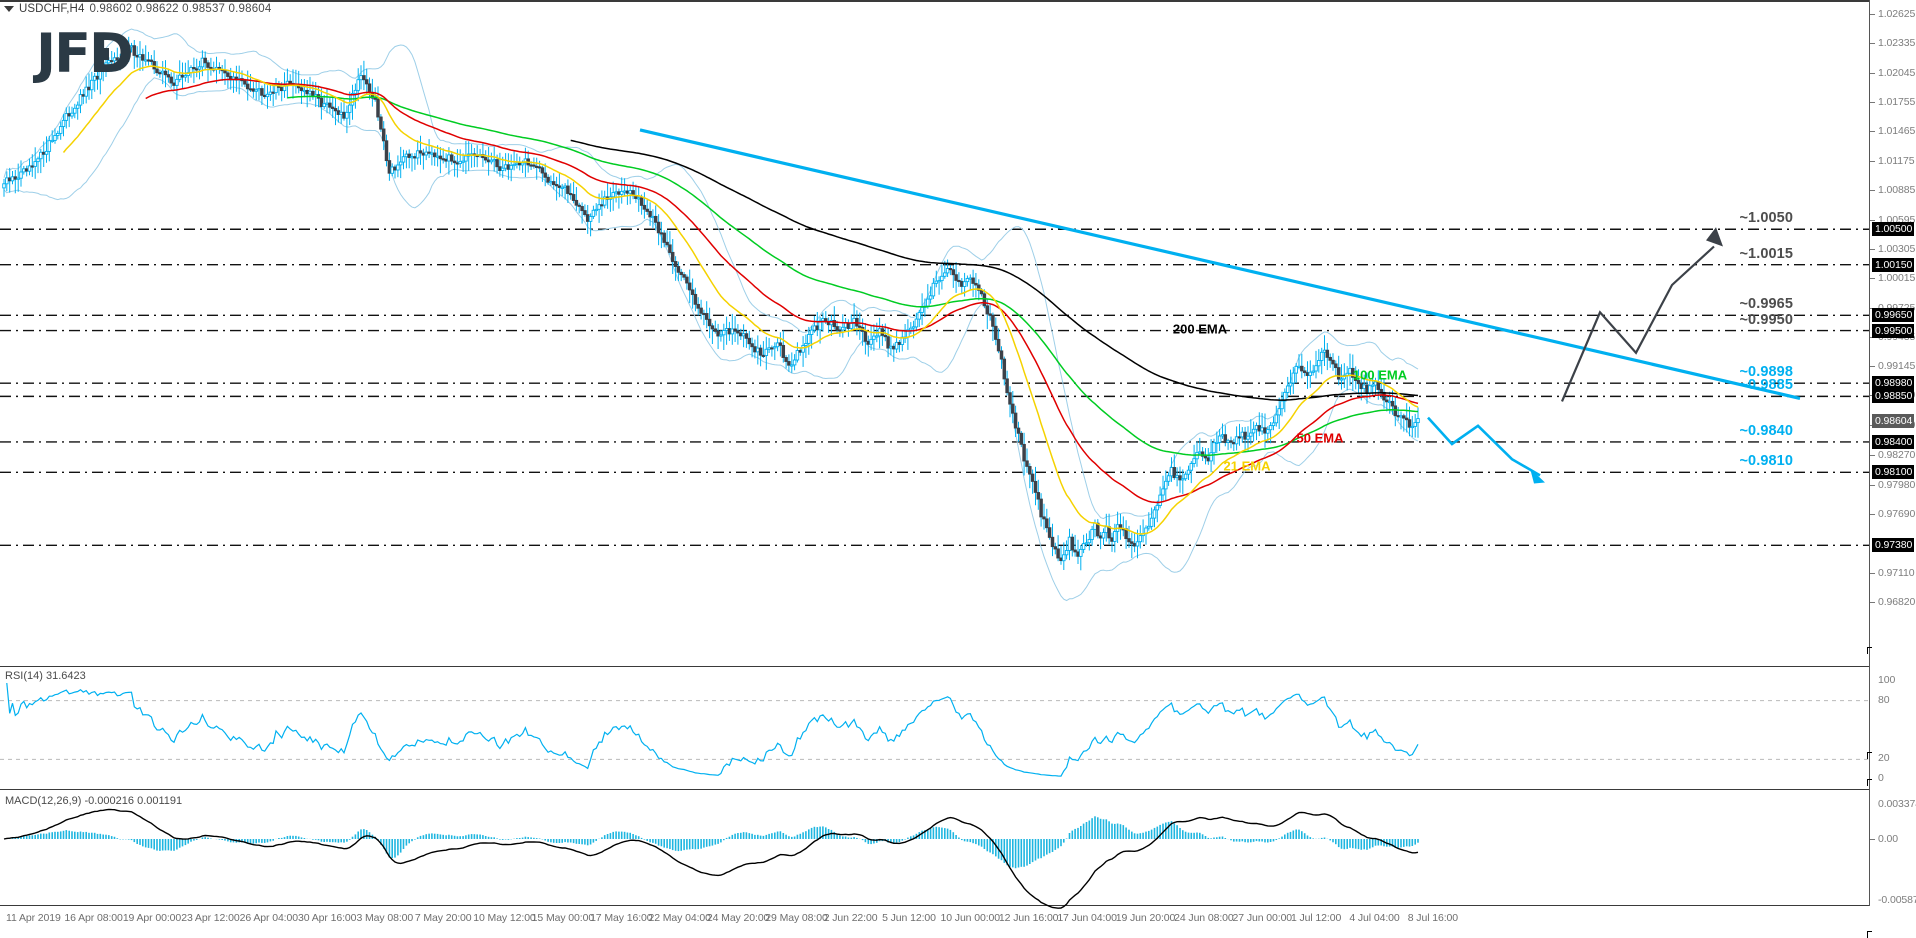 This screenshot has width=1916, height=938. I want to click on price-level-badge: 0.98850, so click(1891, 587).